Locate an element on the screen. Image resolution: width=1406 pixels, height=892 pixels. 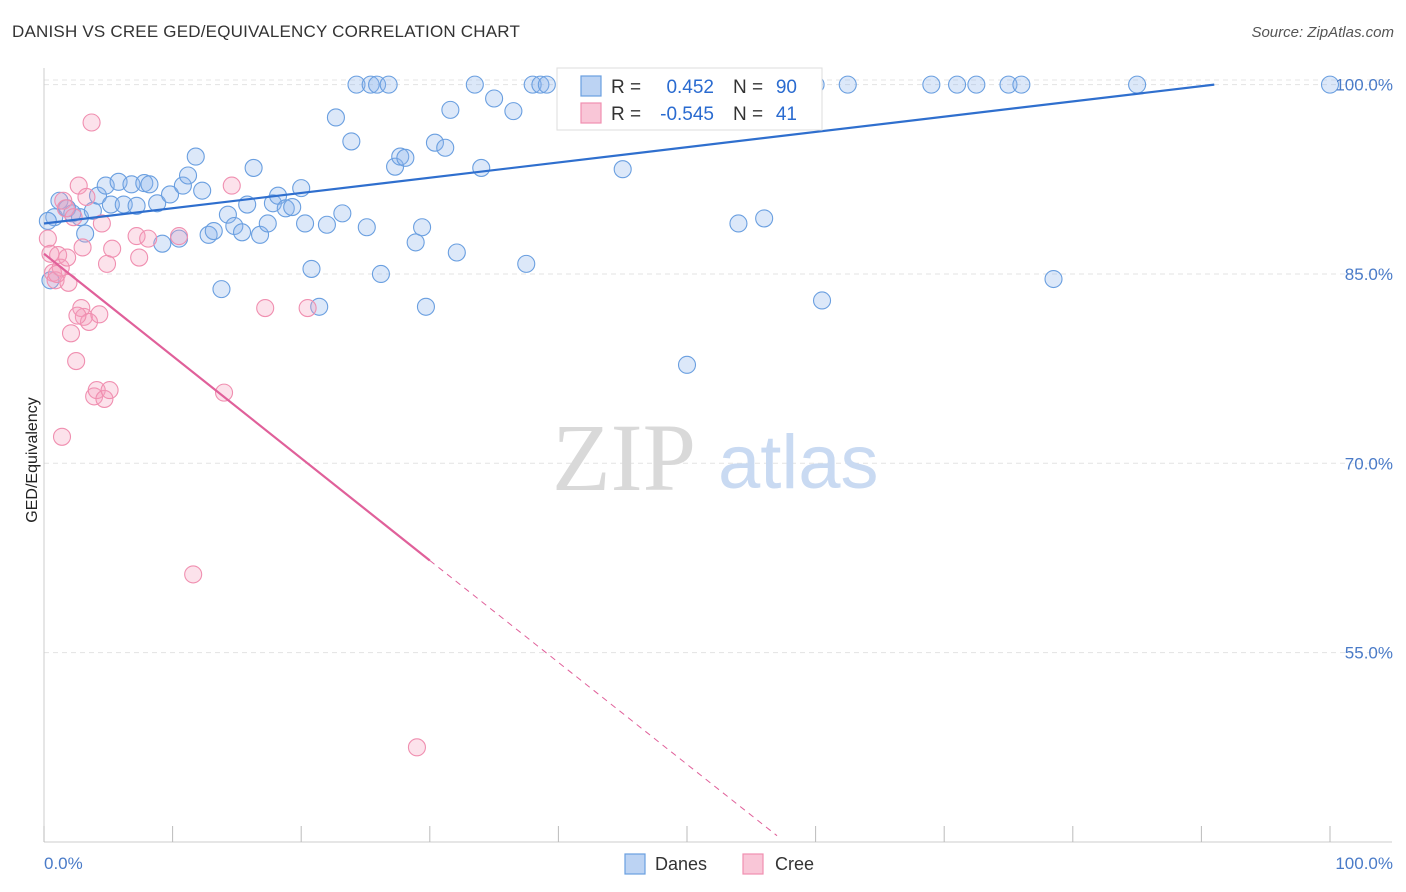
bottom-legend-swatch-cree is located at coordinates (753, 864).